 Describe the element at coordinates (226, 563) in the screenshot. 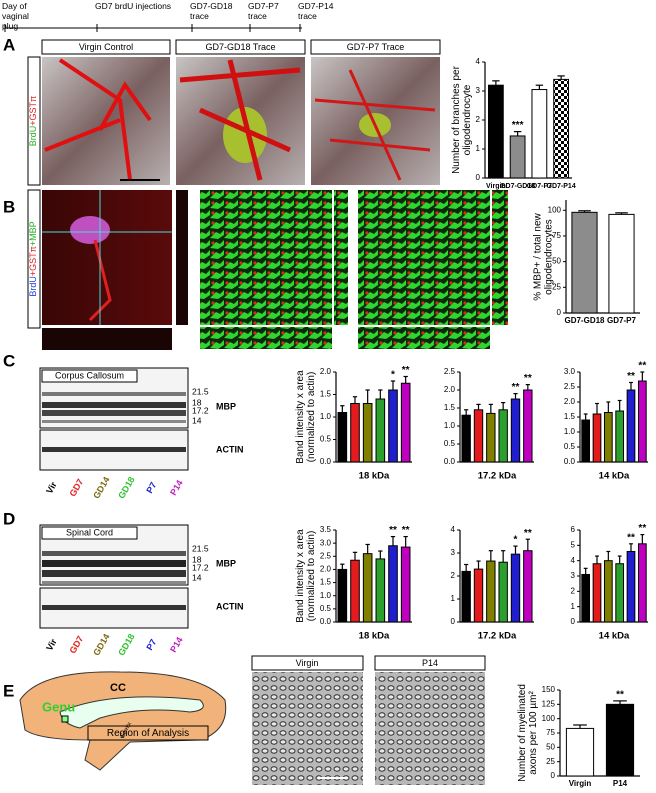

I see `protein-label: MBP` at that location.